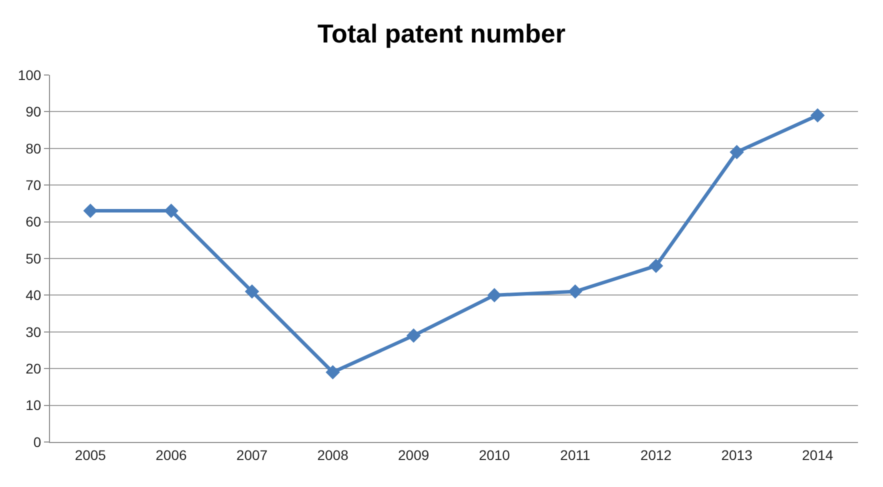 The width and height of the screenshot is (883, 487). What do you see at coordinates (252, 454) in the screenshot?
I see `x-tick-label: 2007` at bounding box center [252, 454].